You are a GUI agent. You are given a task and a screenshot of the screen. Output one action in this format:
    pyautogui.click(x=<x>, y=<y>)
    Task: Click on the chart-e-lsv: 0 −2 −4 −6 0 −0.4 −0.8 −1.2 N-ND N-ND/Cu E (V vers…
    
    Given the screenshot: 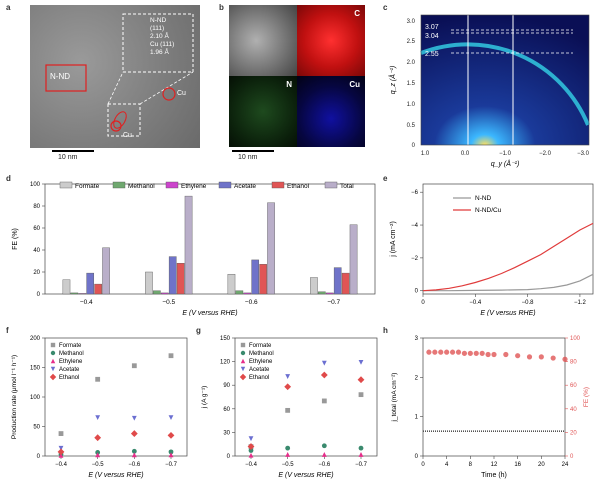 What is the action you would take?
    pyautogui.click(x=492, y=249)
    